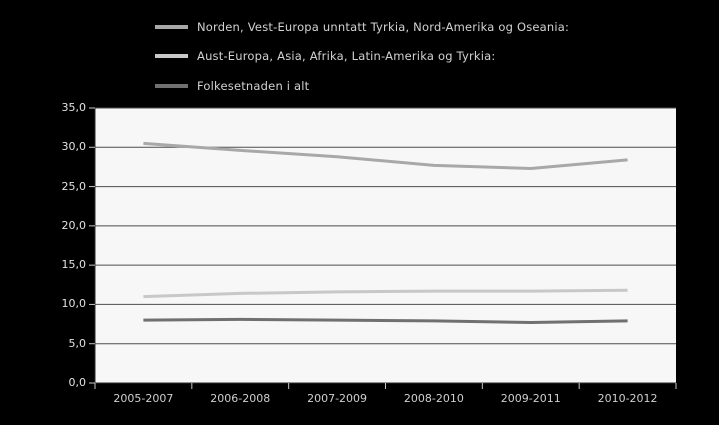 The height and width of the screenshot is (425, 719). What do you see at coordinates (74, 147) in the screenshot?
I see `y-axis-tick-label: 30,0` at bounding box center [74, 147].